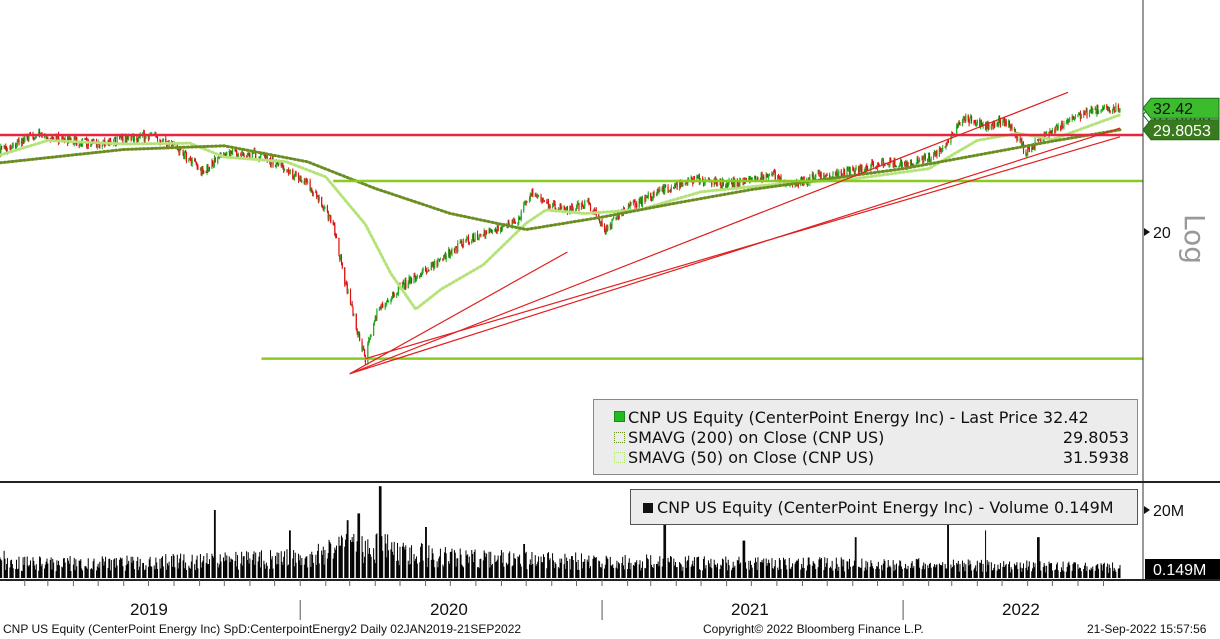  Describe the element at coordinates (1182, 131) in the screenshot. I see `sma200-value-tag: 29.8053` at that location.